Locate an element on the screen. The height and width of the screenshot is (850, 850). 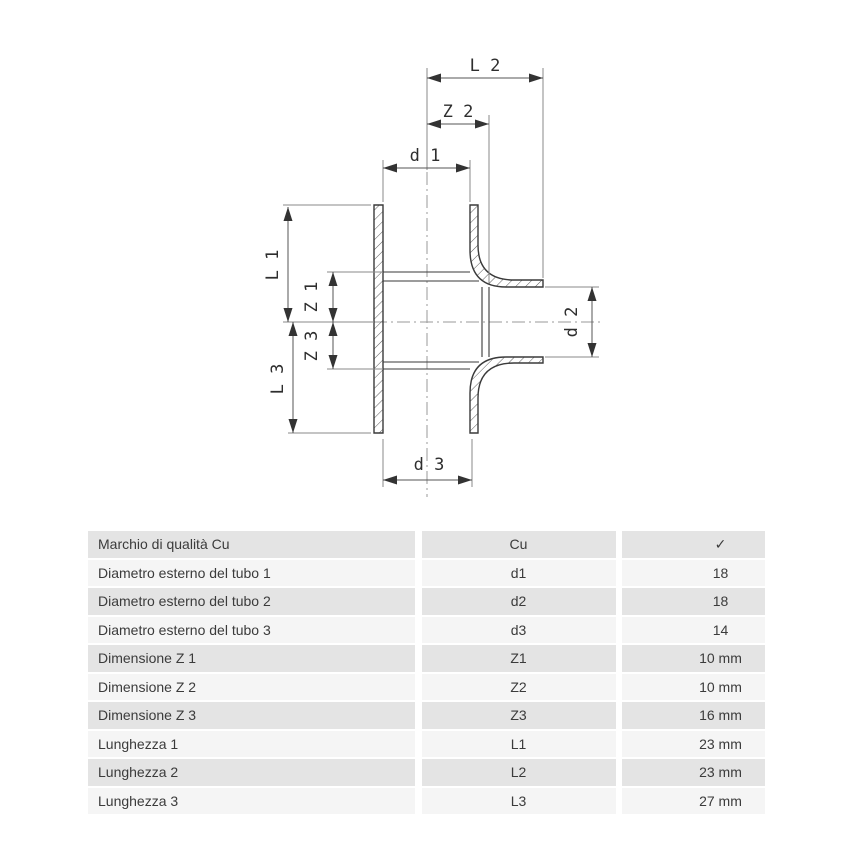
l3-arrow-down is located at coordinates (293, 426).